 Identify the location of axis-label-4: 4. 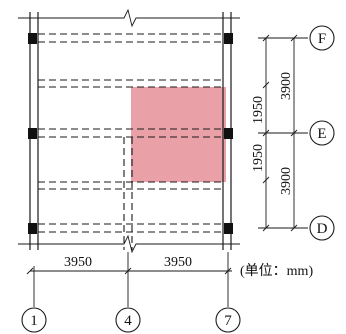
(128, 321).